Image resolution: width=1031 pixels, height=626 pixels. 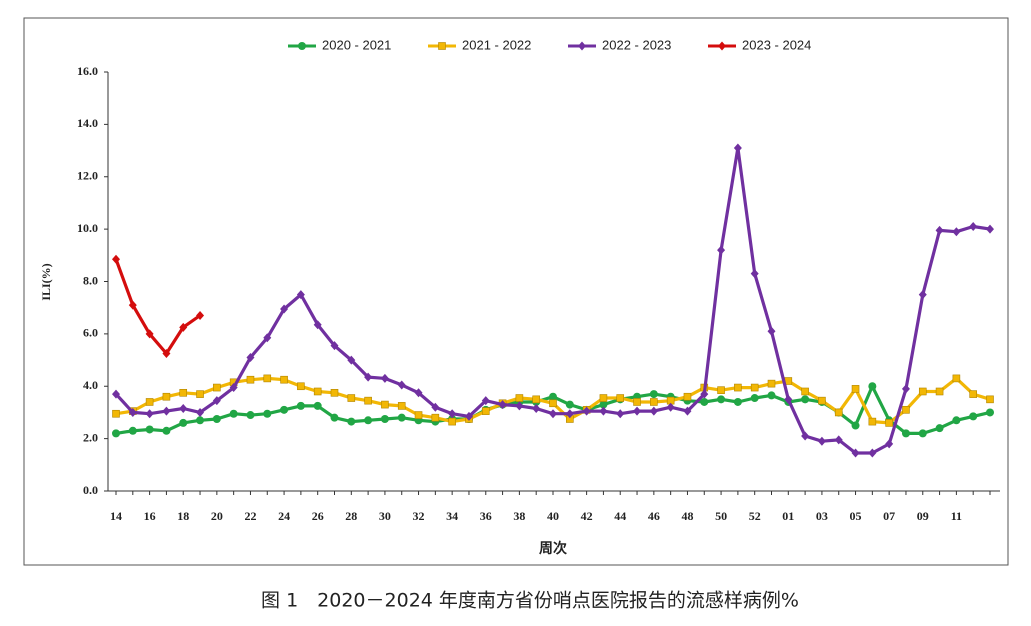 I want to click on x-tick-label: 44, so click(x=620, y=516).